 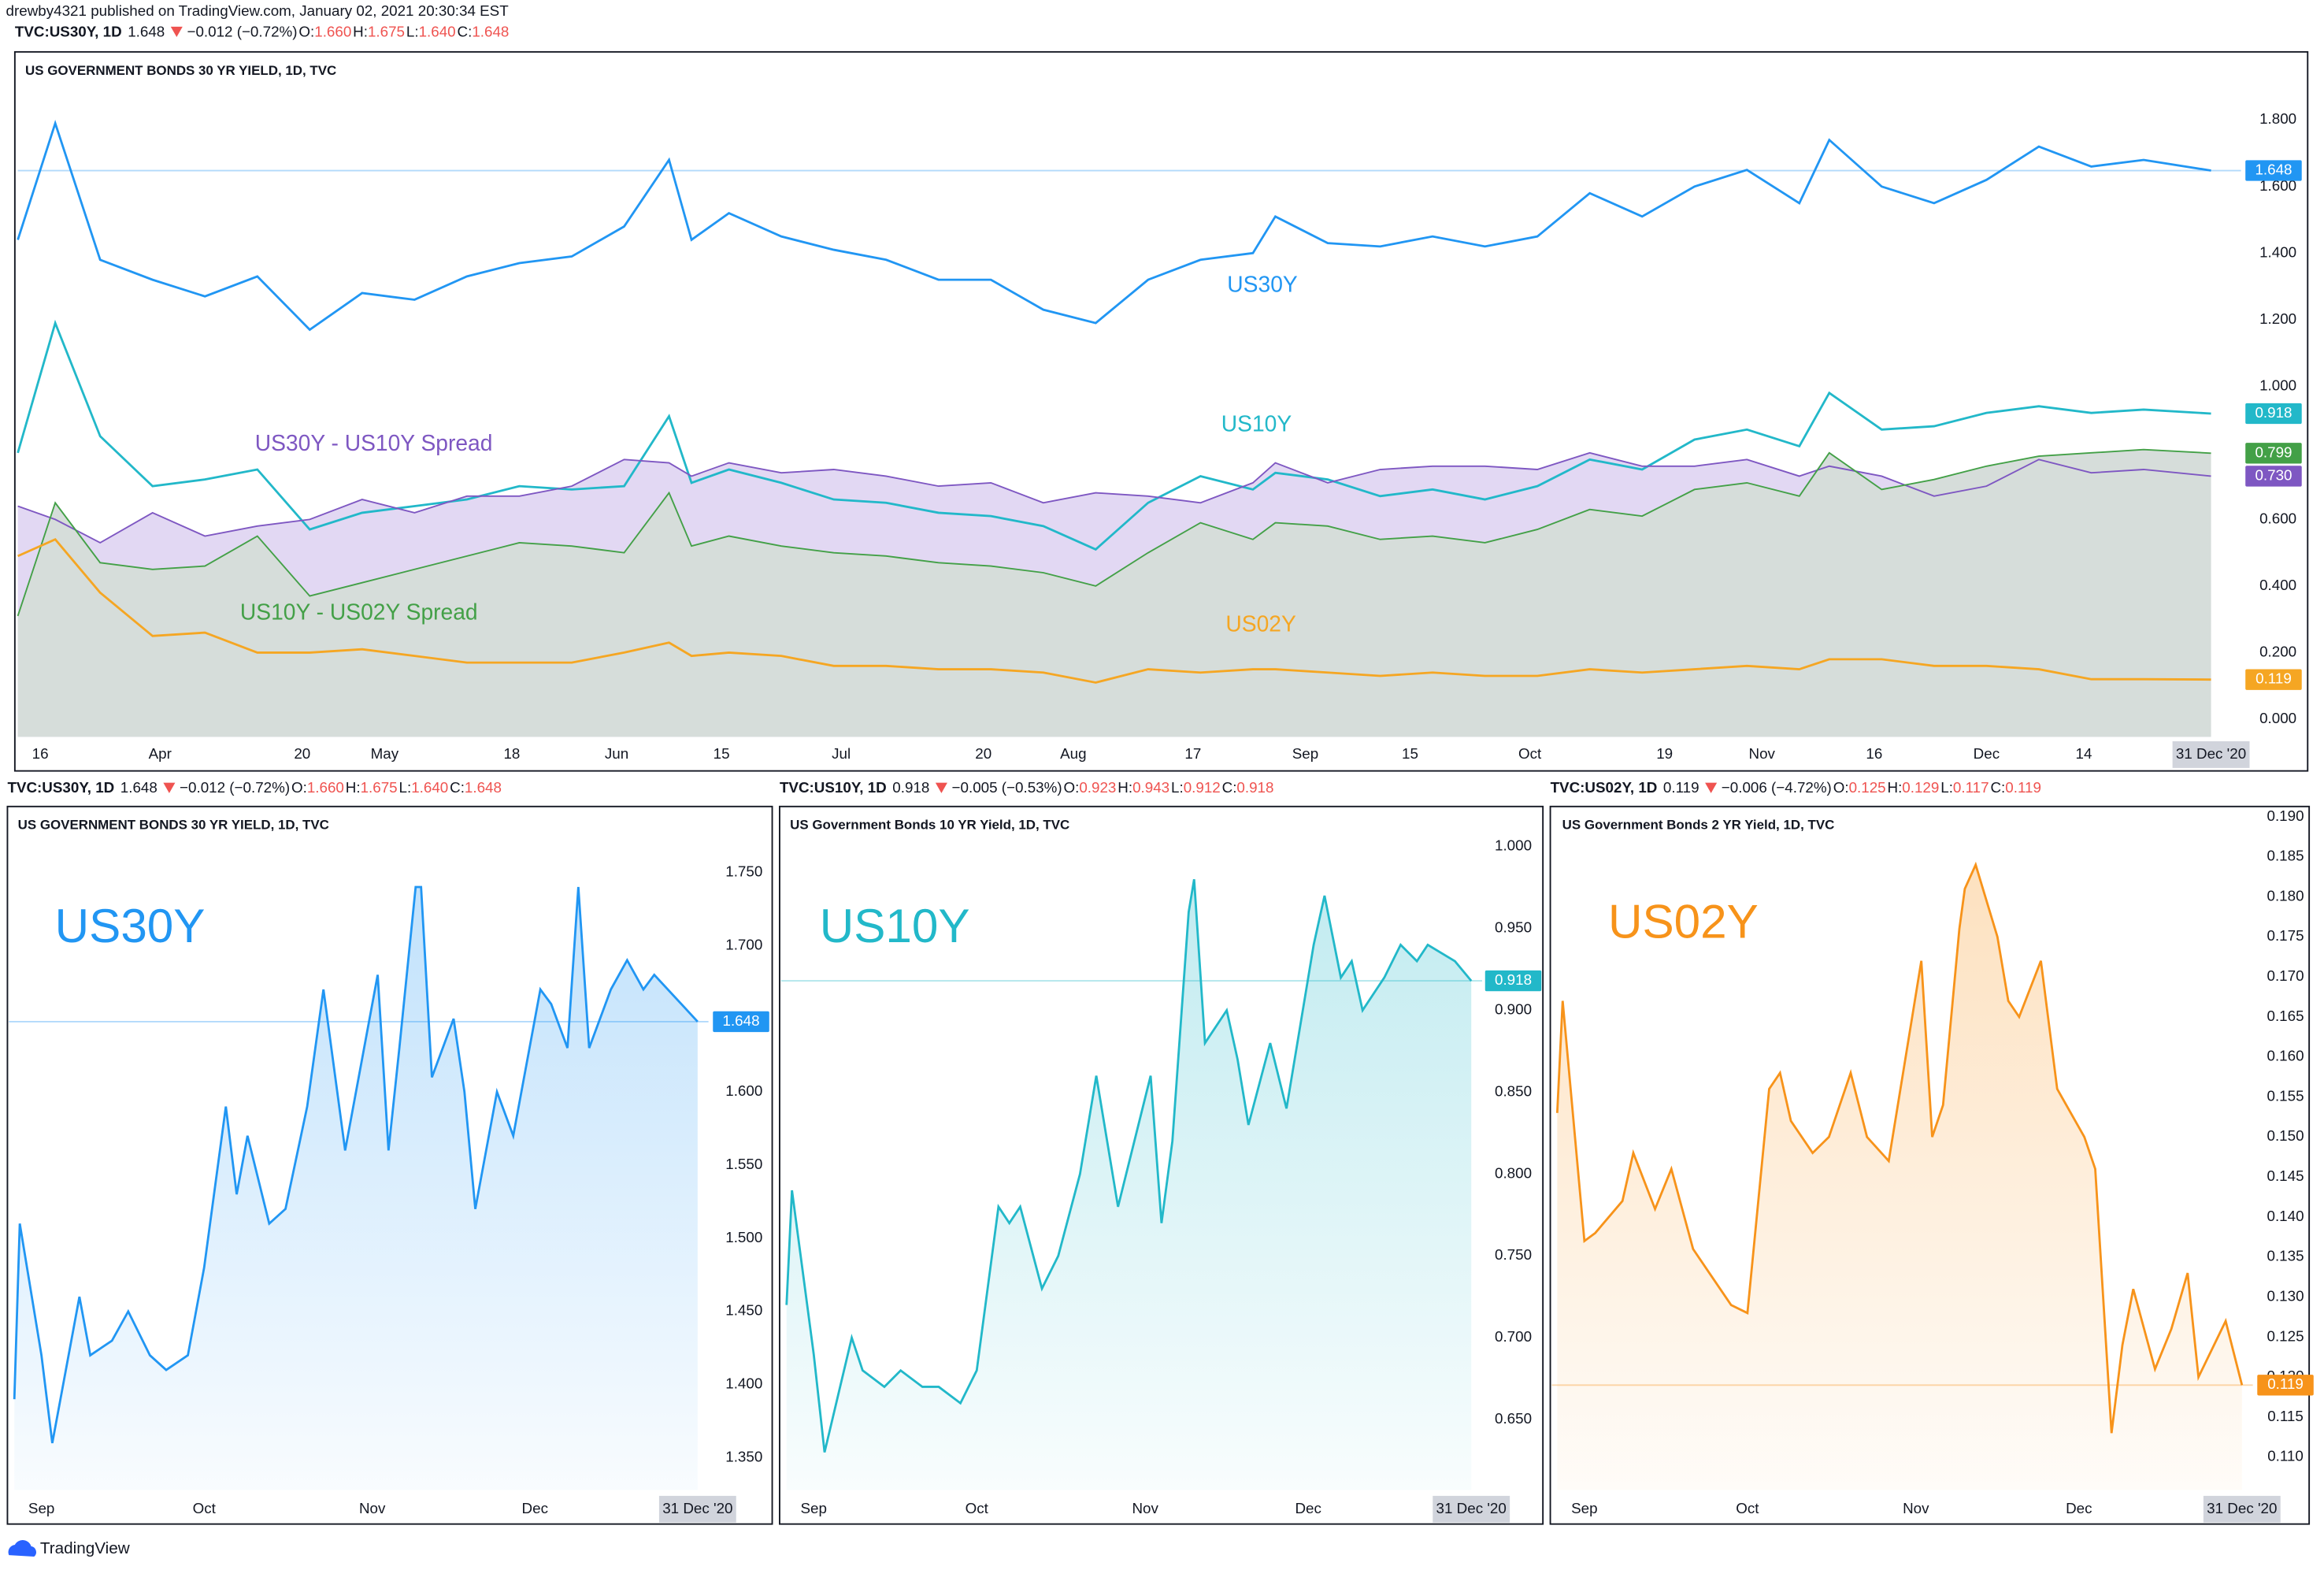 What do you see at coordinates (429, 788) in the screenshot?
I see `quote-ohlc-value: 1.640` at bounding box center [429, 788].